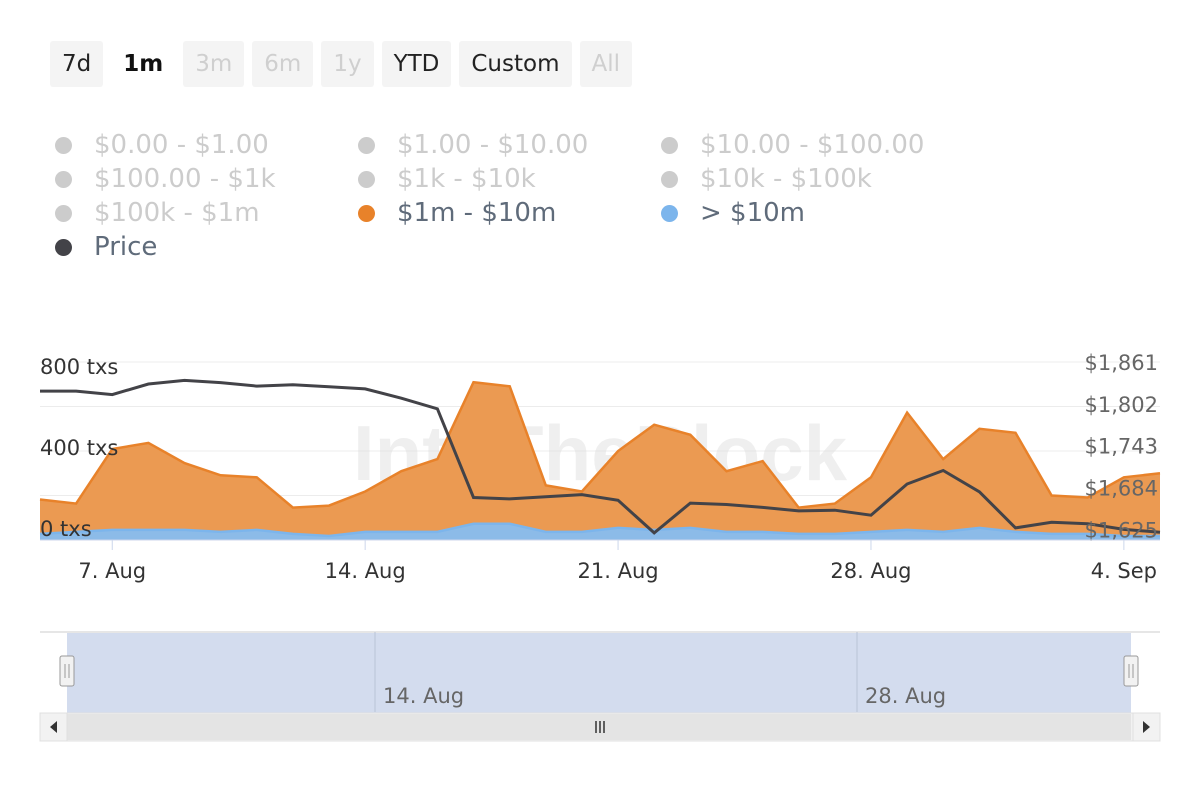 Image resolution: width=1200 pixels, height=800 pixels. I want to click on scroll-right-button, so click(1146, 727).